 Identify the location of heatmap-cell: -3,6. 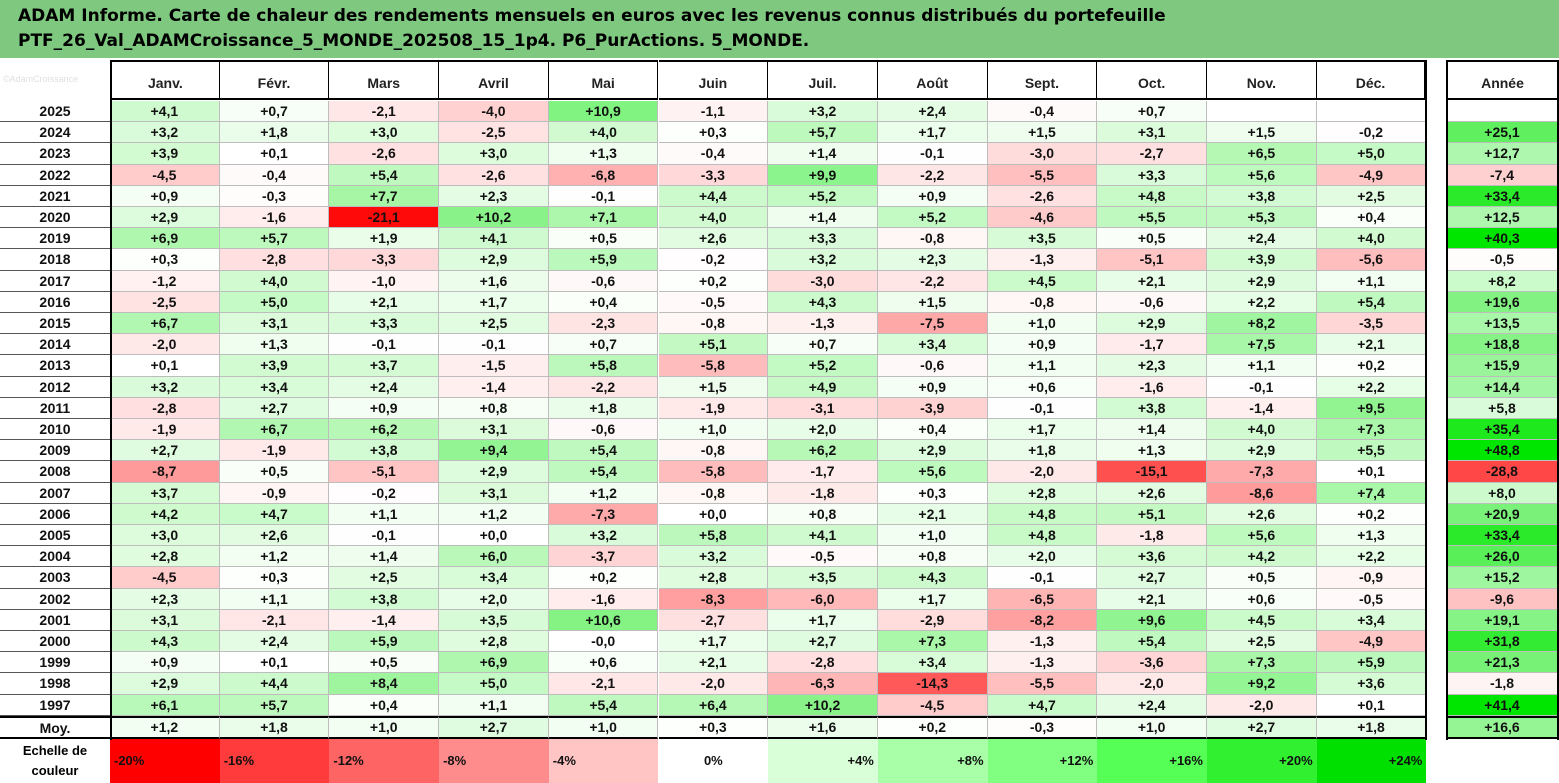
(1152, 663).